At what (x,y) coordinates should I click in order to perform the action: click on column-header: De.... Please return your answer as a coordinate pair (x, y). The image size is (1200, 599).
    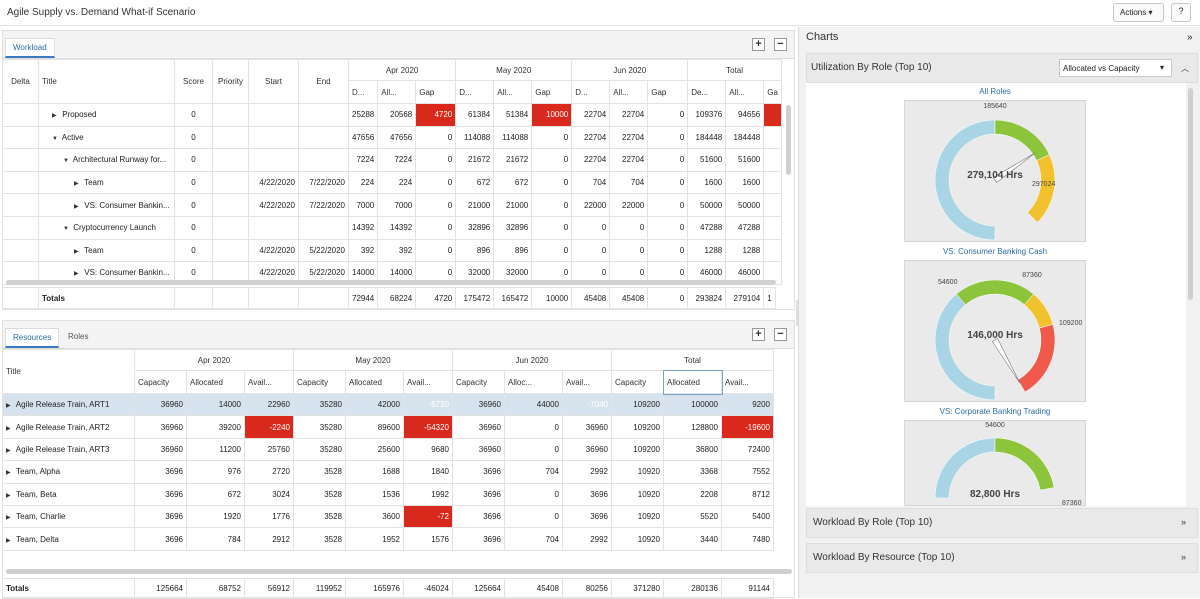
    Looking at the image, I should click on (707, 92).